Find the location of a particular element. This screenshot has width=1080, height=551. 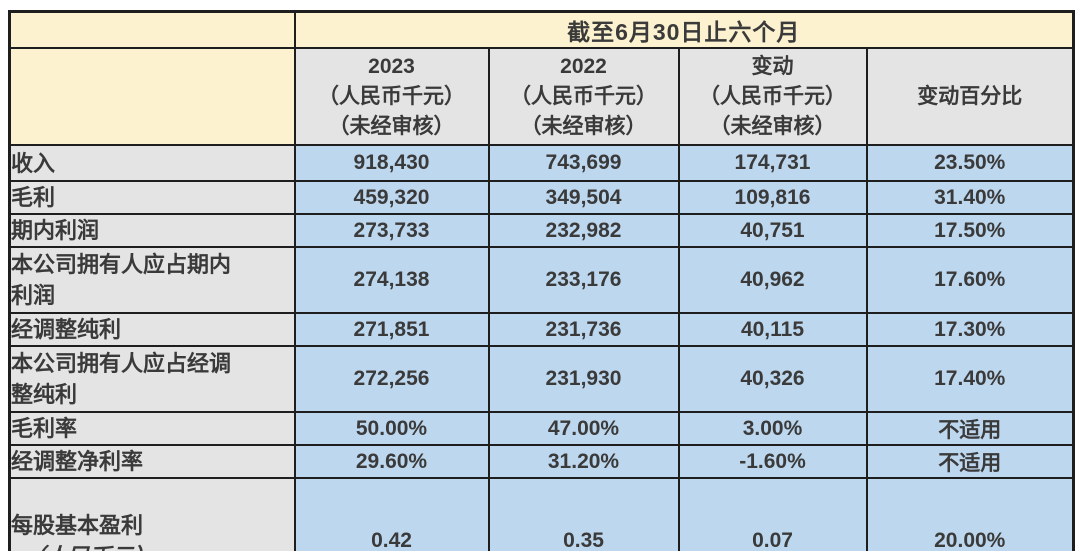

table-row: 收入 918,430 743,699 174,731 23.50% is located at coordinates (541, 163).